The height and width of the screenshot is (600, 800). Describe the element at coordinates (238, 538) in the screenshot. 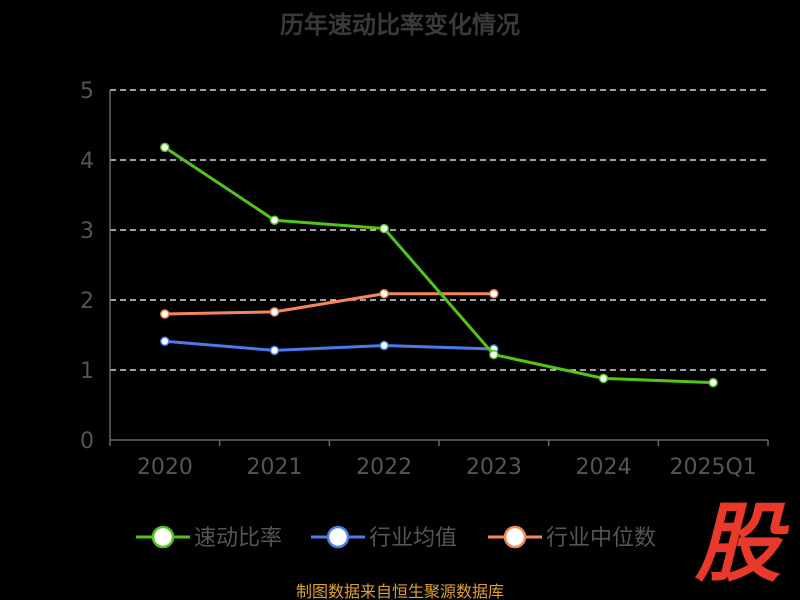

I see `legend-label: 速动比率` at that location.